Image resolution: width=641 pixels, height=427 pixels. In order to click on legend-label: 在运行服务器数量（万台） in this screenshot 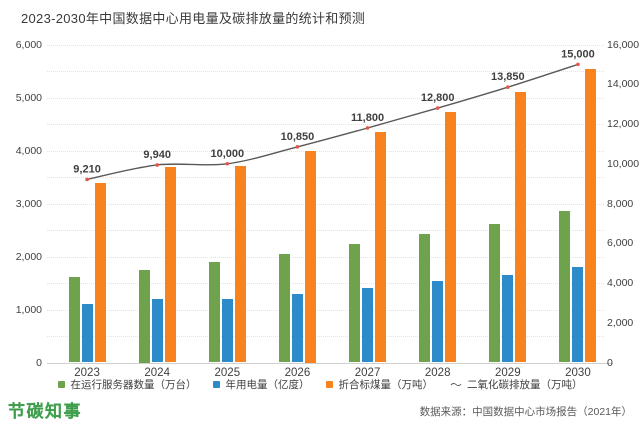, I will do `click(133, 385)`.